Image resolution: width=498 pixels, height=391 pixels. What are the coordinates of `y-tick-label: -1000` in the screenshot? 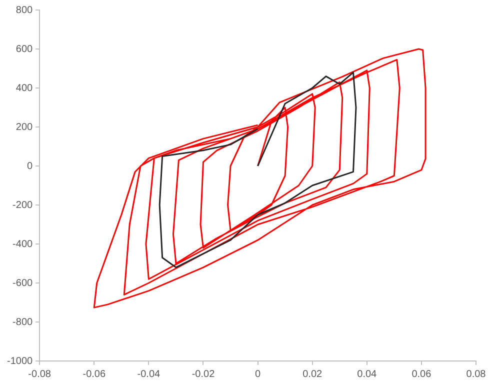 It's located at (20, 361).